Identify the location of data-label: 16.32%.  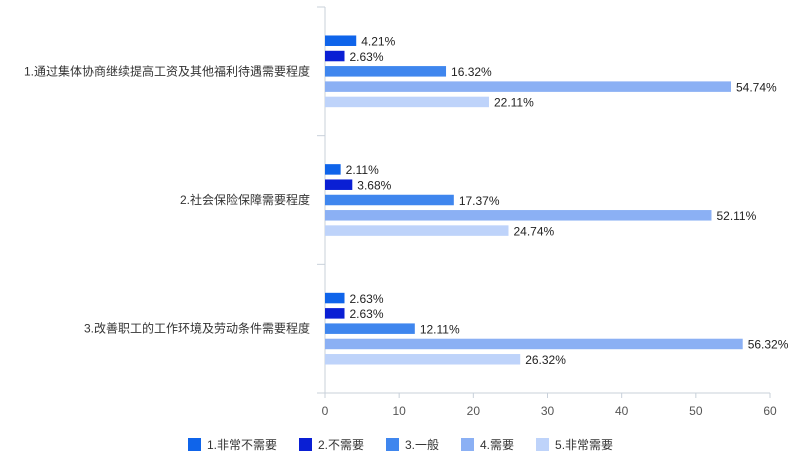
(471, 72).